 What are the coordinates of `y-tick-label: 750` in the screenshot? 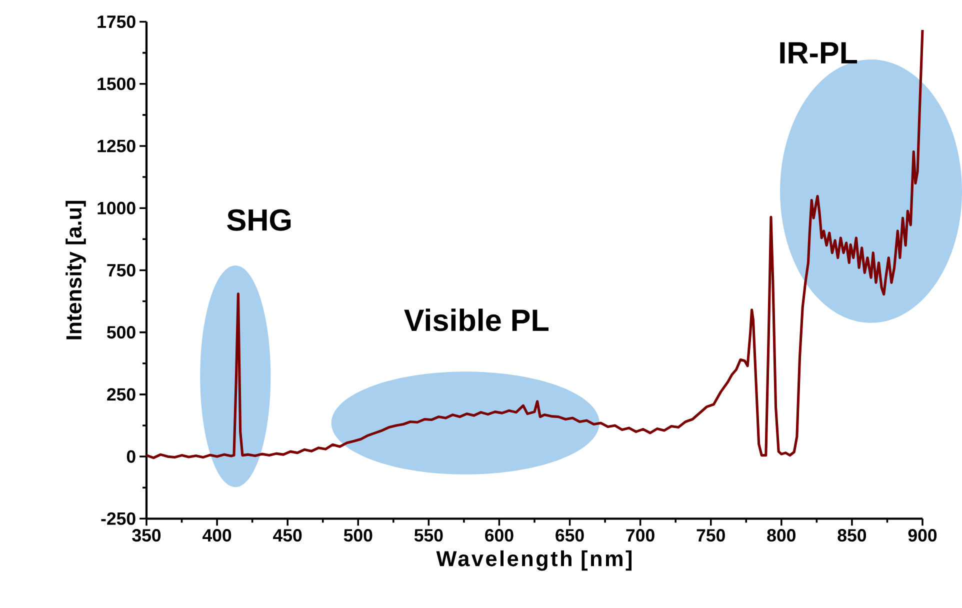 It's located at (121, 270).